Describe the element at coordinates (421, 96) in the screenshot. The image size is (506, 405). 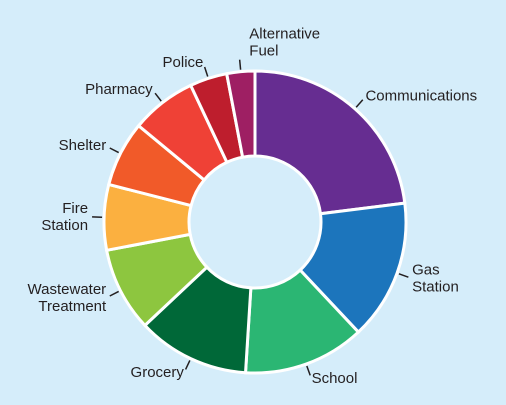
I see `slice-label: Communications` at that location.